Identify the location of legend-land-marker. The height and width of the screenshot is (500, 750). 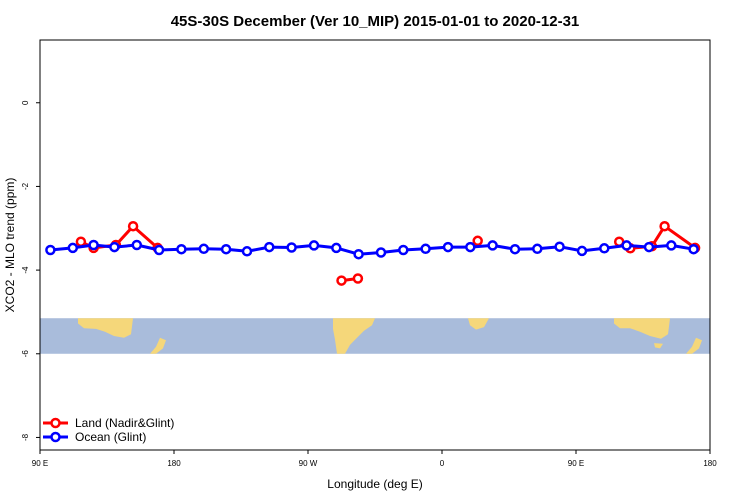
(55, 423).